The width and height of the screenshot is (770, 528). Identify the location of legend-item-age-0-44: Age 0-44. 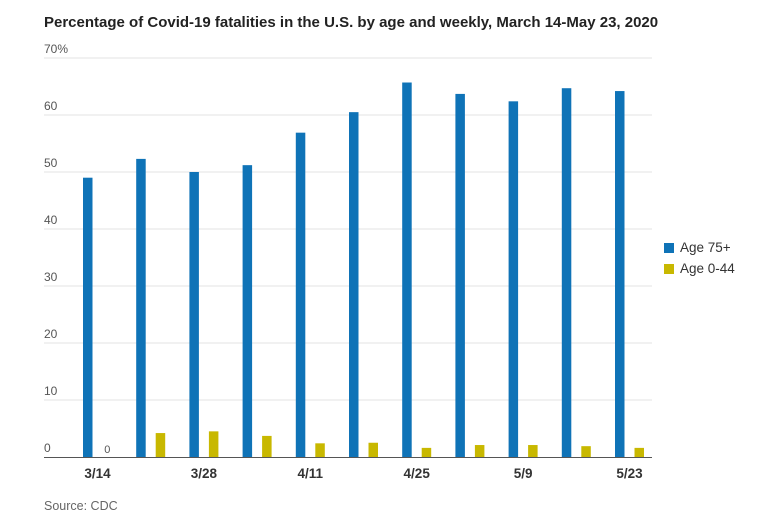
(699, 268).